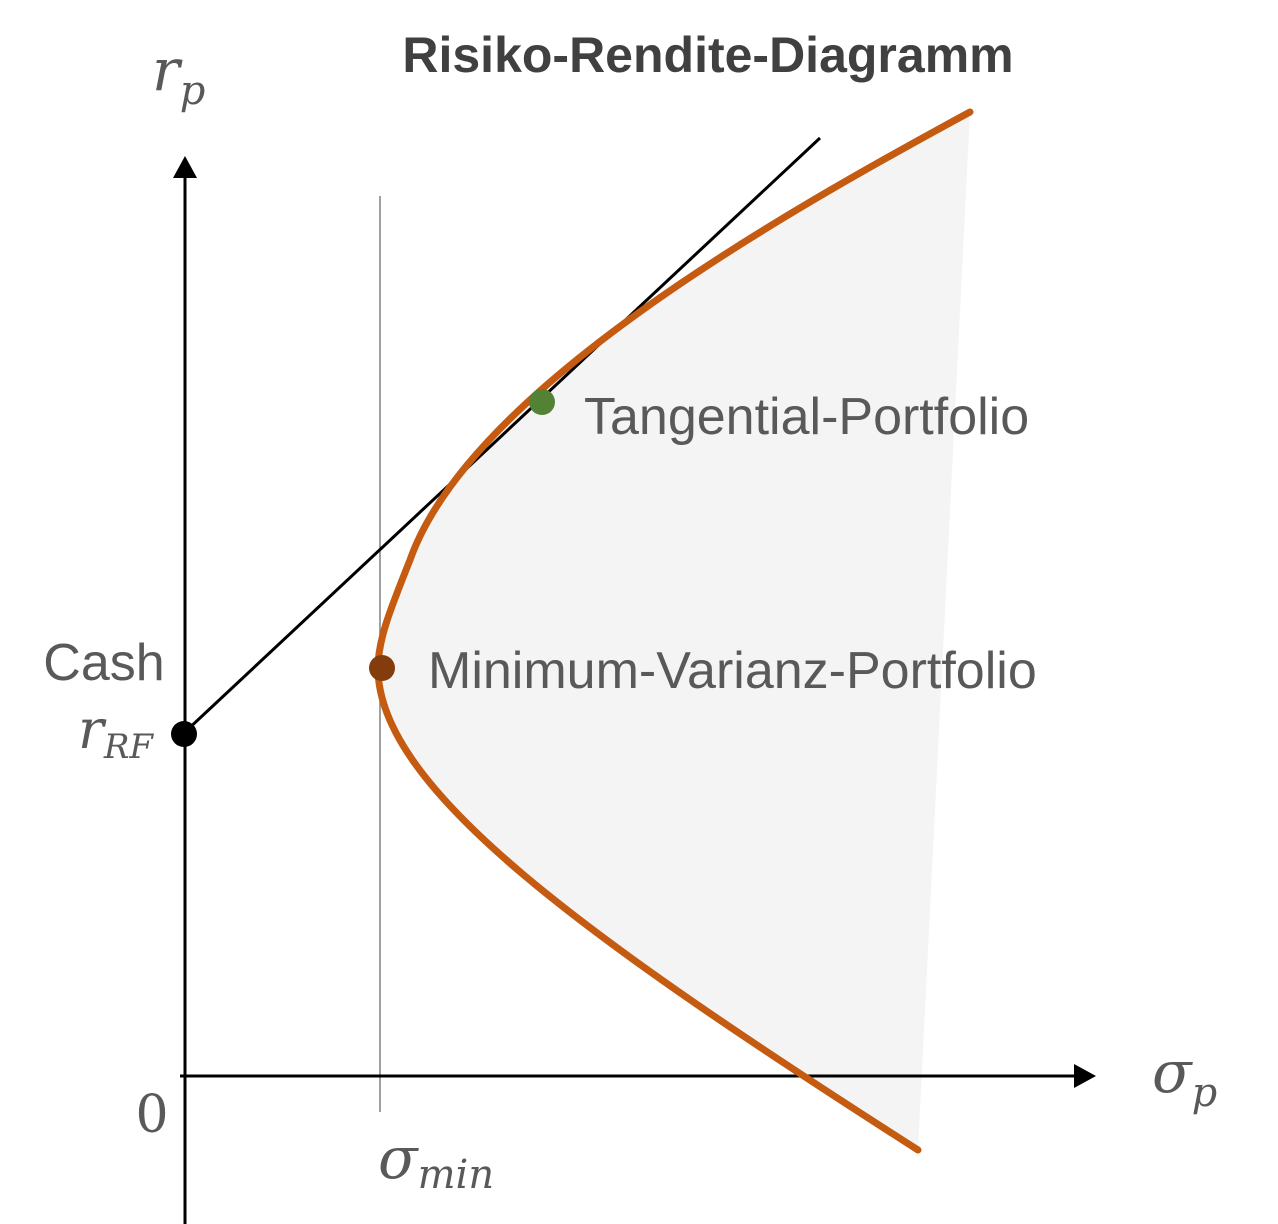 The height and width of the screenshot is (1224, 1278). Describe the element at coordinates (542, 402) in the screenshot. I see `tangential-portfolio-point` at that location.